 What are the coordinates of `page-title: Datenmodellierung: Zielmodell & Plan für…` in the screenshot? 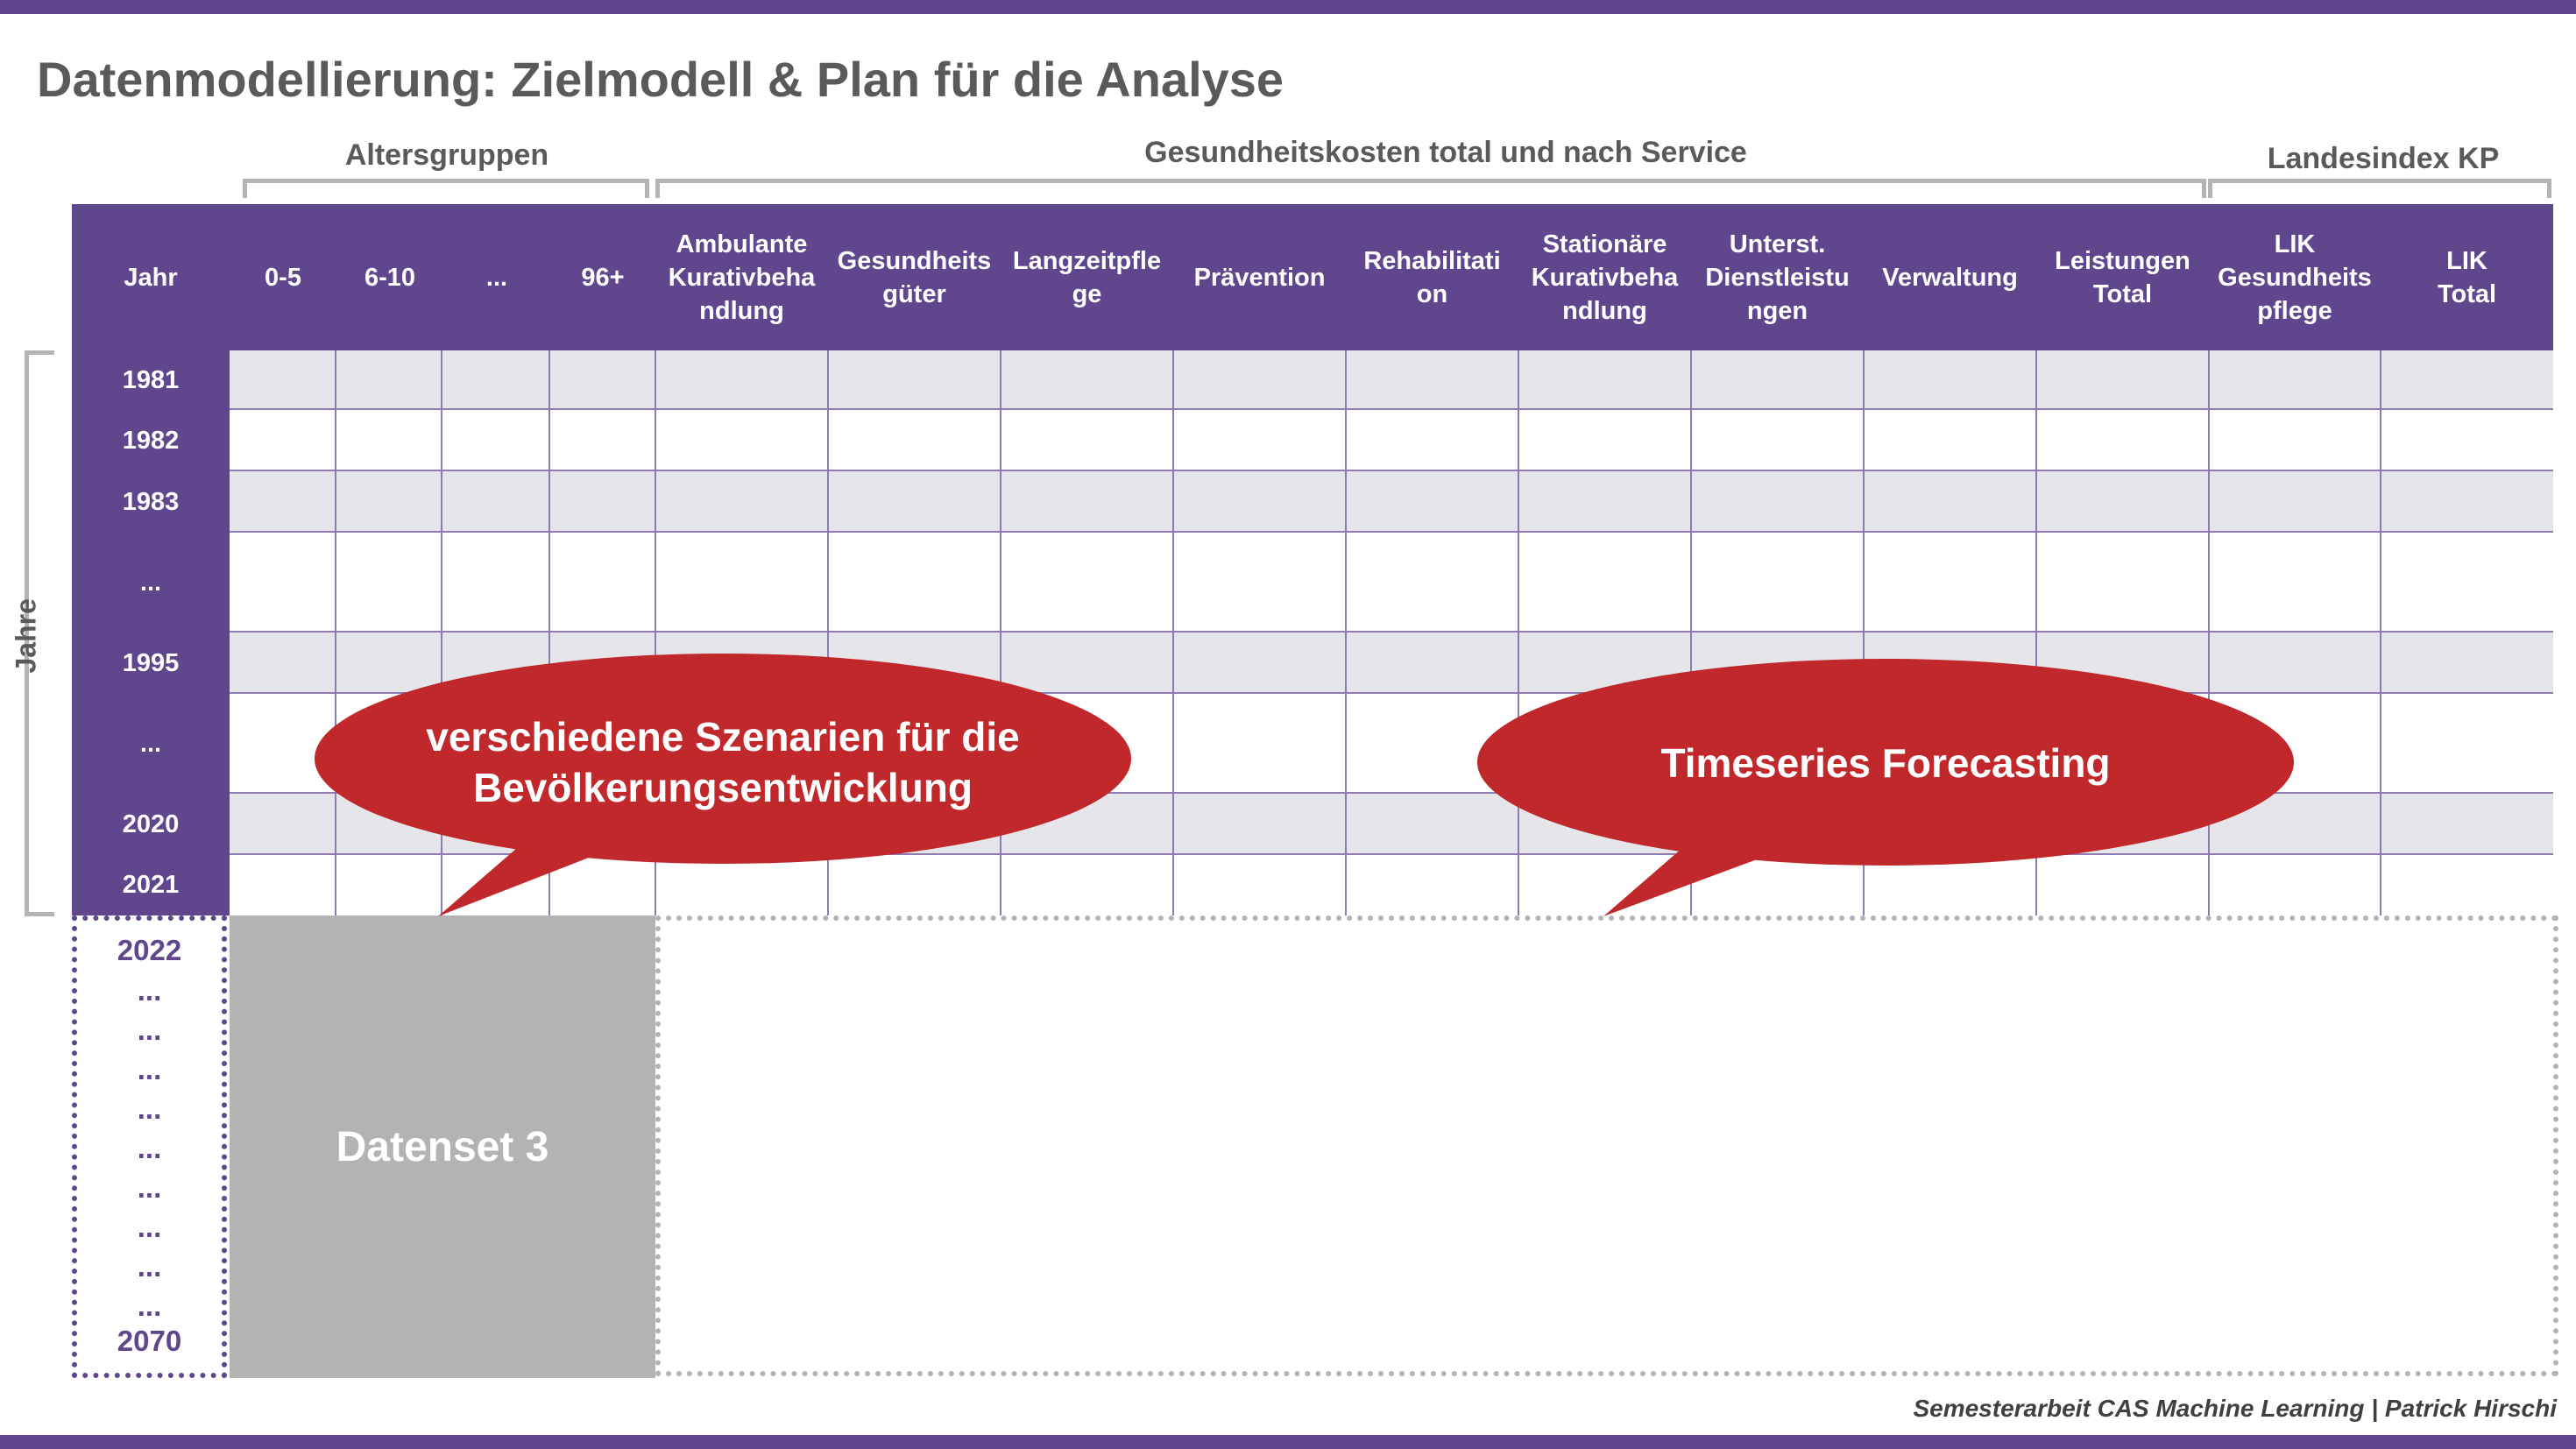 It's located at (660, 79).